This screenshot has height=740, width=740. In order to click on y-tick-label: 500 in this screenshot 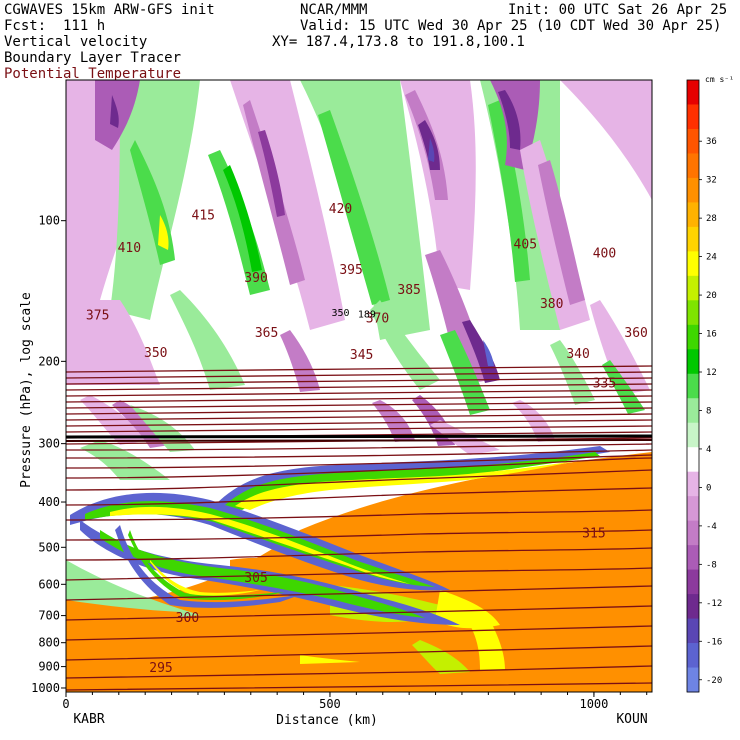, I will do `click(49, 547)`.